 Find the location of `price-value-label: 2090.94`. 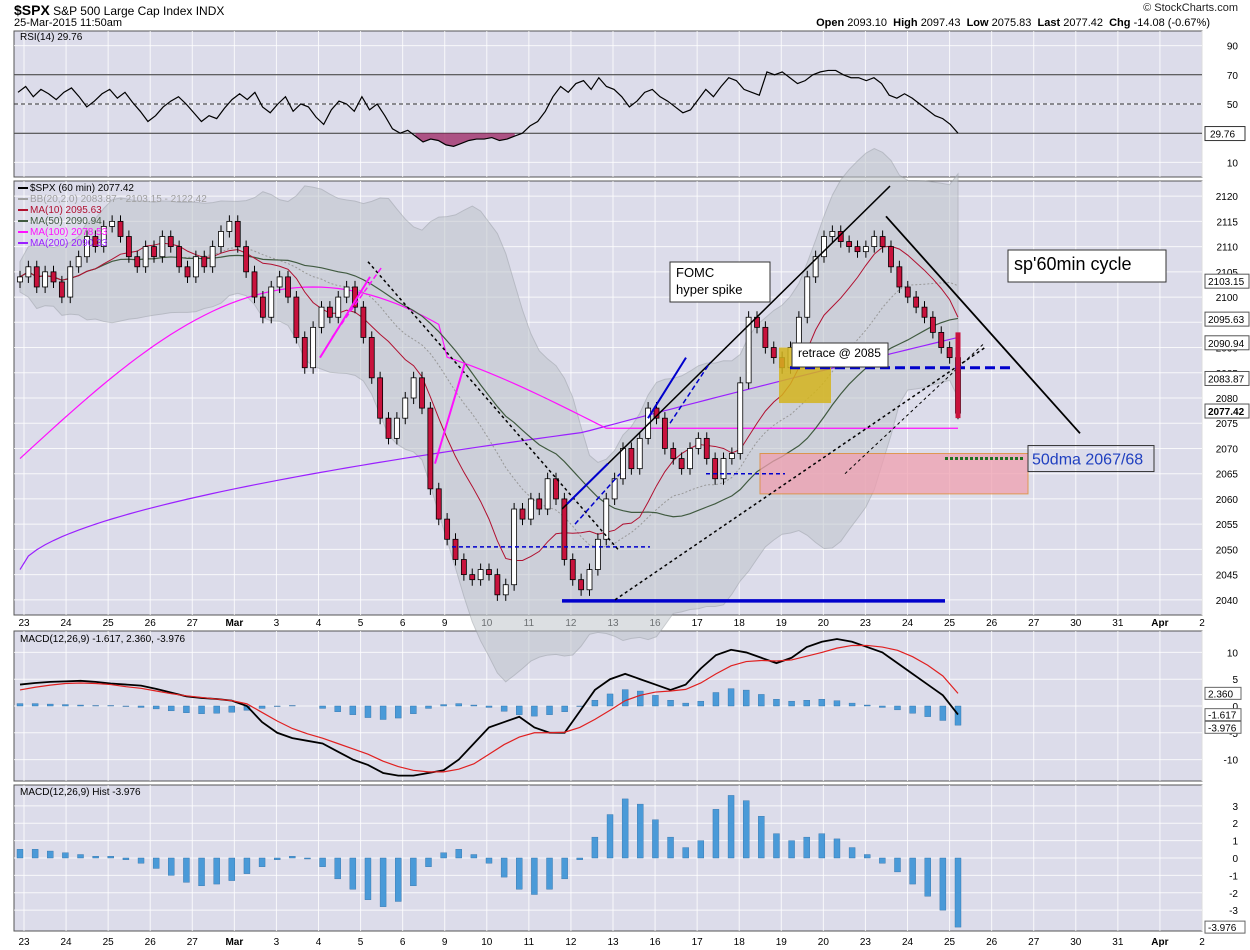

price-value-label: 2090.94 is located at coordinates (1226, 344).